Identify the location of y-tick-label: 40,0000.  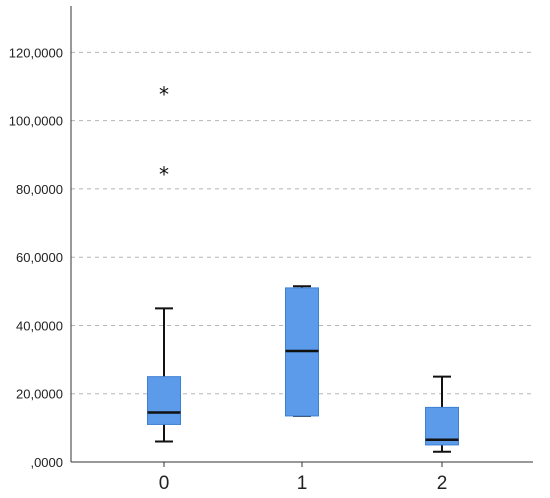
(39, 325).